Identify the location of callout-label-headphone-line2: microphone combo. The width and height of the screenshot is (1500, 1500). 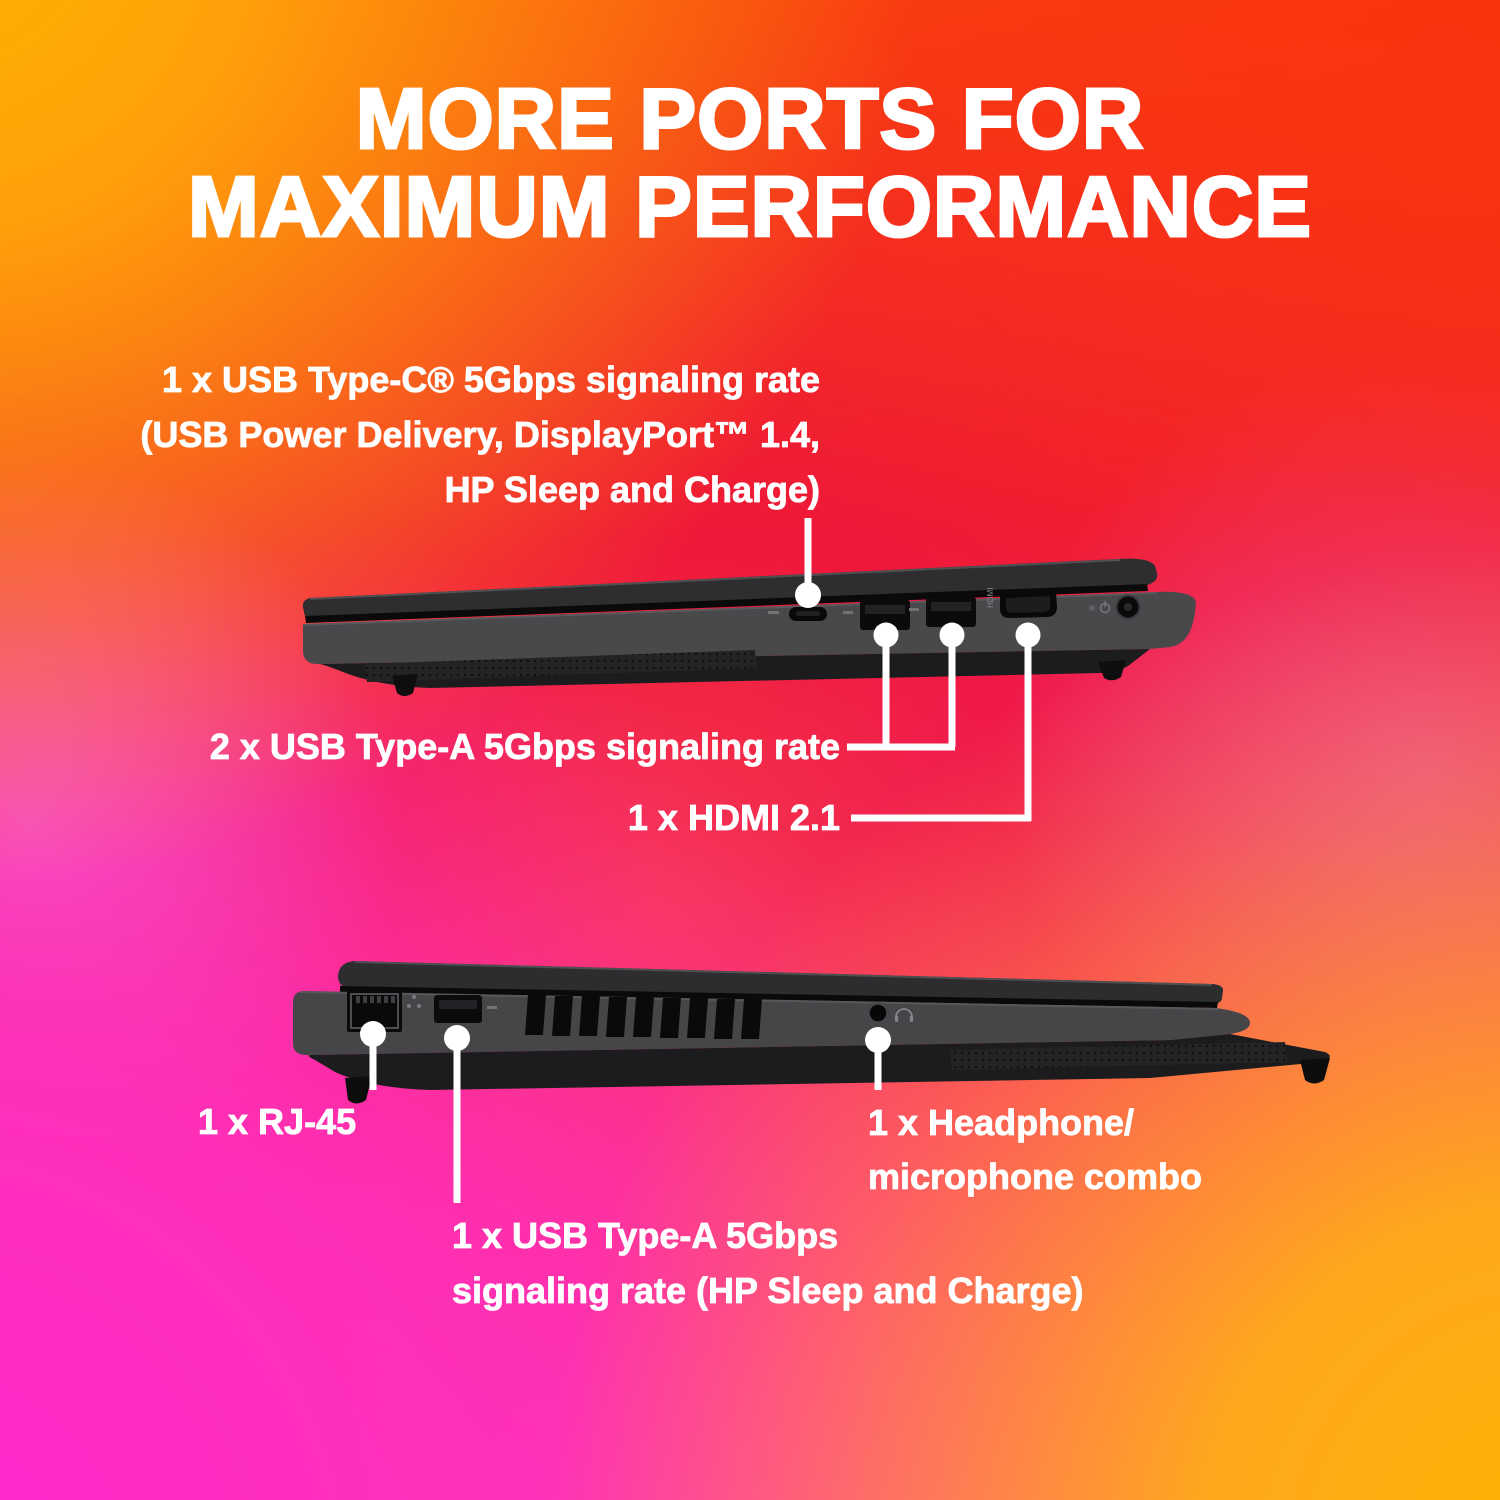
(1035, 1177).